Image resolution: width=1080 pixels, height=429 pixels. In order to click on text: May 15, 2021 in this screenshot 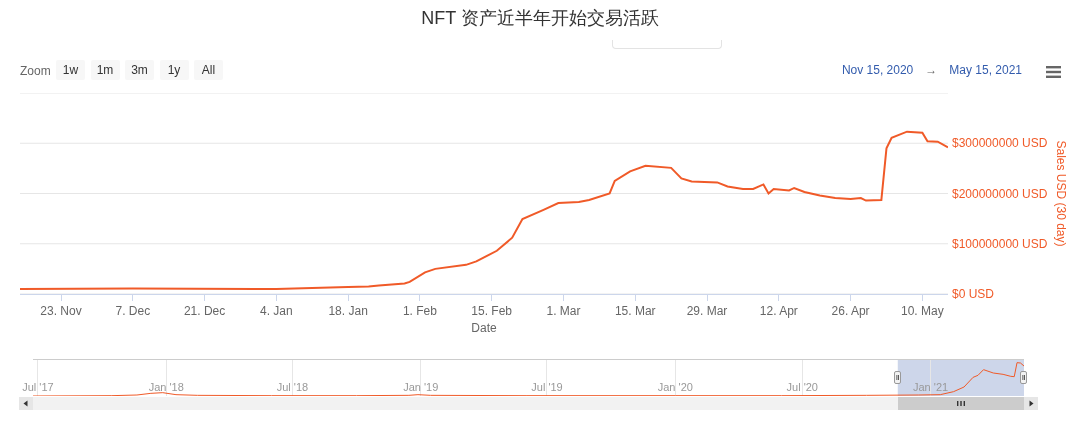, I will do `click(985, 70)`.